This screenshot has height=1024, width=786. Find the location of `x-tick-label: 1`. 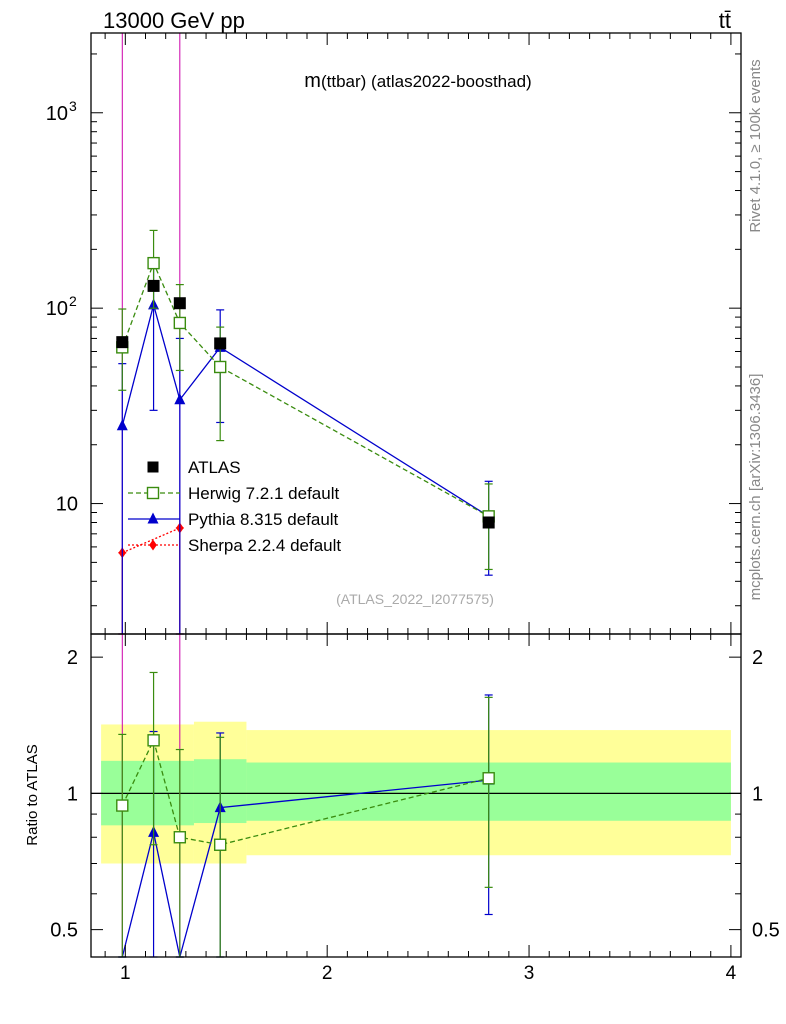

x-tick-label: 1 is located at coordinates (125, 973).